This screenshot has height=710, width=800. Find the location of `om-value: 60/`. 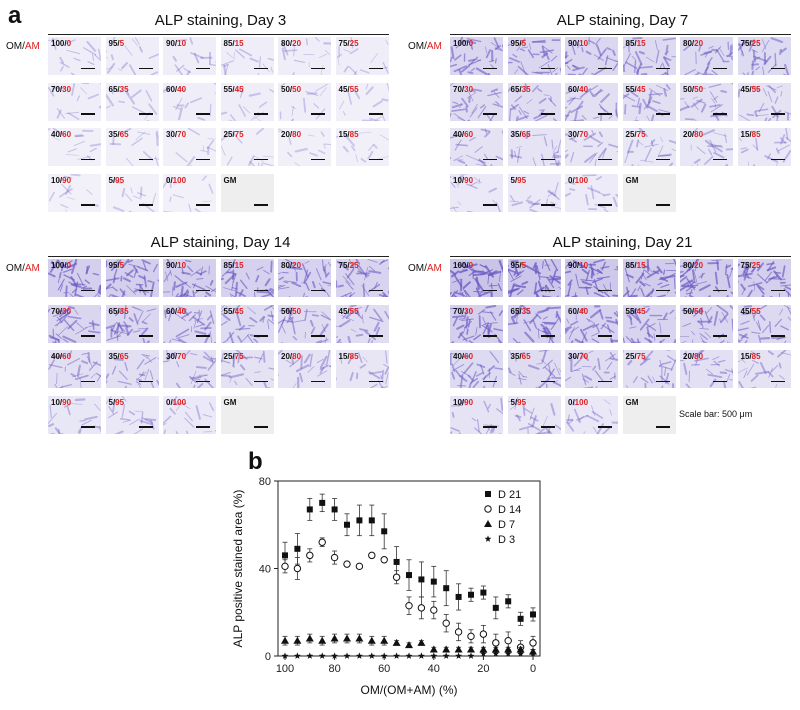

om-value: 60/ is located at coordinates (172, 89).